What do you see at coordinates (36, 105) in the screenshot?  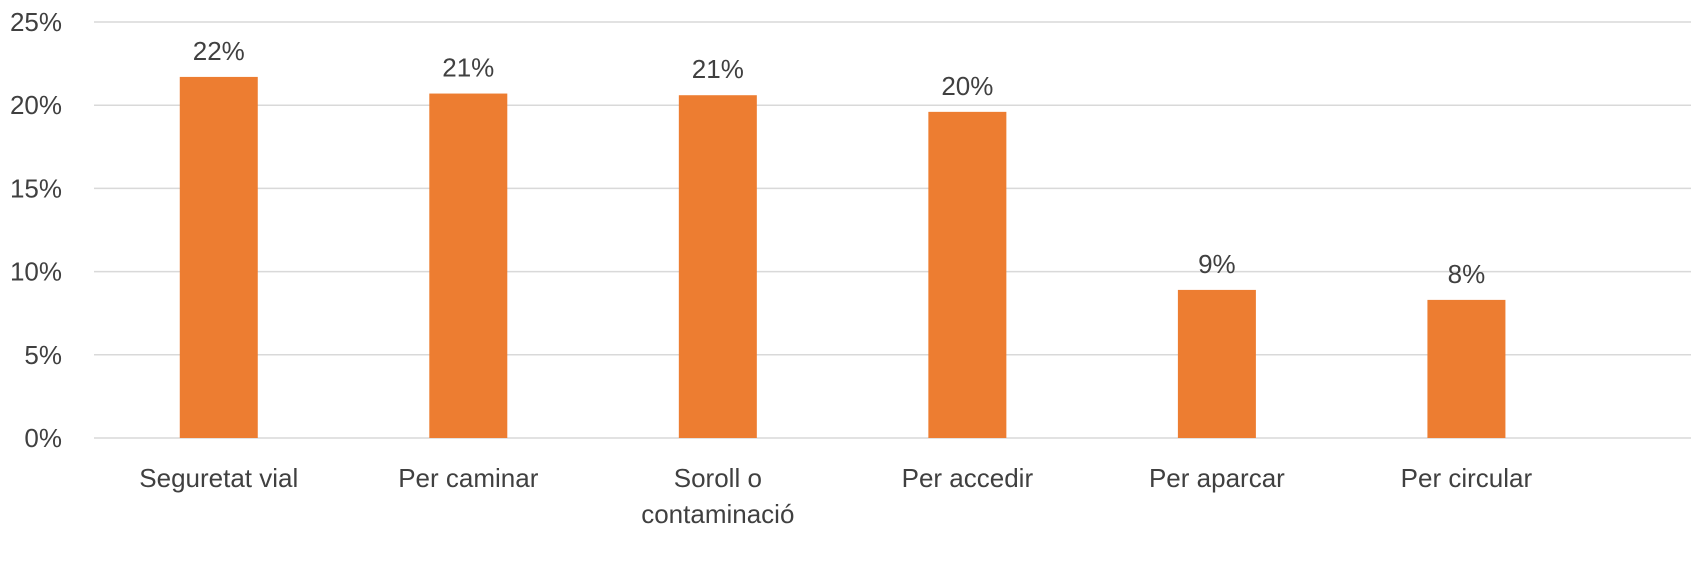 I see `y-tick-label: 20%` at bounding box center [36, 105].